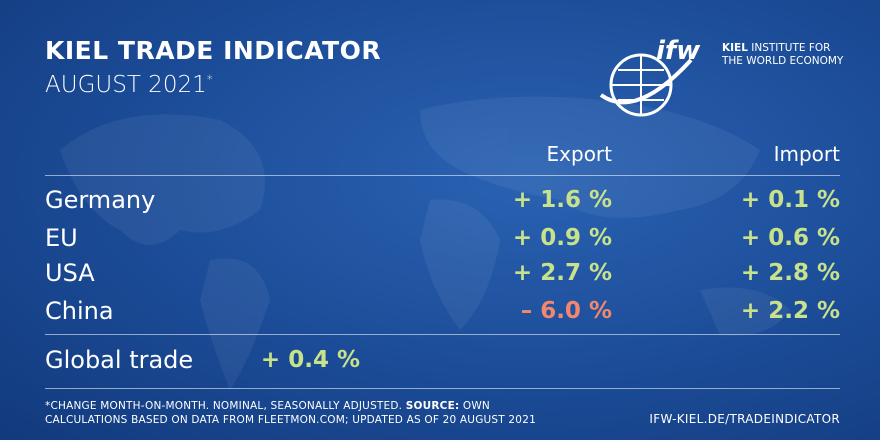  I want to click on import-value: + 2.2 %, so click(790, 311).